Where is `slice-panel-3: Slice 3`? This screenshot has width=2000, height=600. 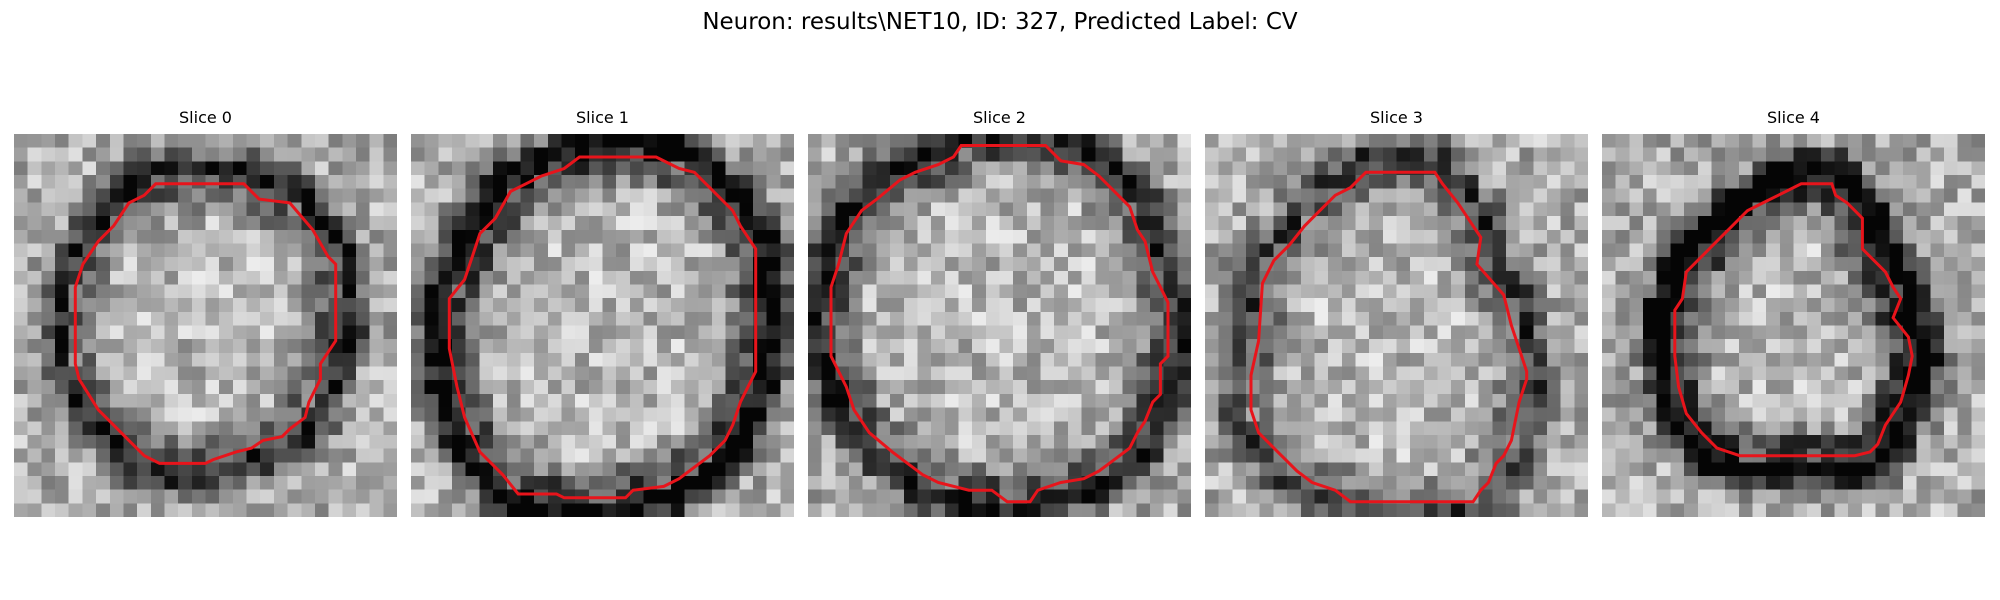 slice-panel-3: Slice 3 is located at coordinates (1396, 312).